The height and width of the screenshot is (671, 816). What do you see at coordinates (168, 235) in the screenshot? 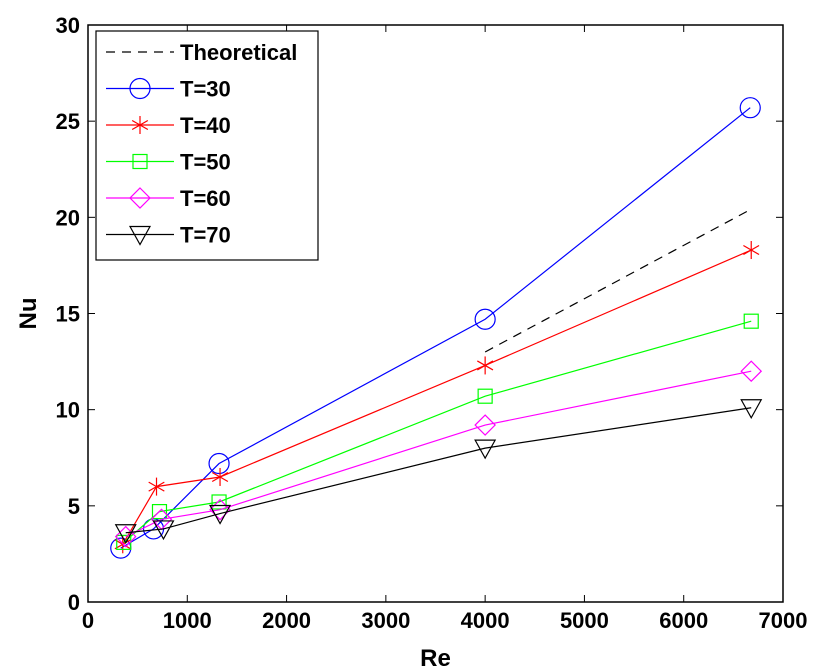
I see `legend-item: T=70` at bounding box center [168, 235].